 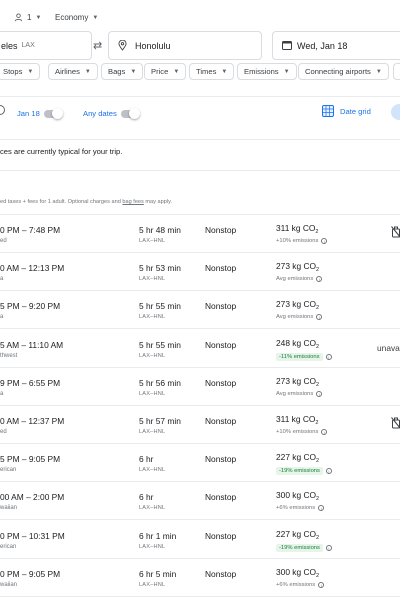 What do you see at coordinates (160, 71) in the screenshot?
I see `filter-label: Price` at bounding box center [160, 71].